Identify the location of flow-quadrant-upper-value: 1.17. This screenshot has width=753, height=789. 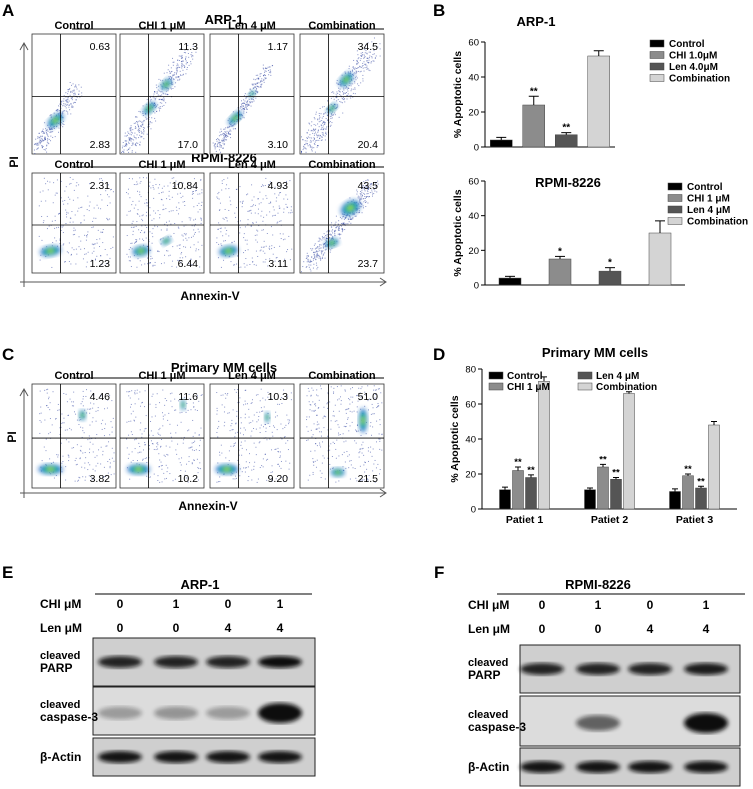
(278, 47).